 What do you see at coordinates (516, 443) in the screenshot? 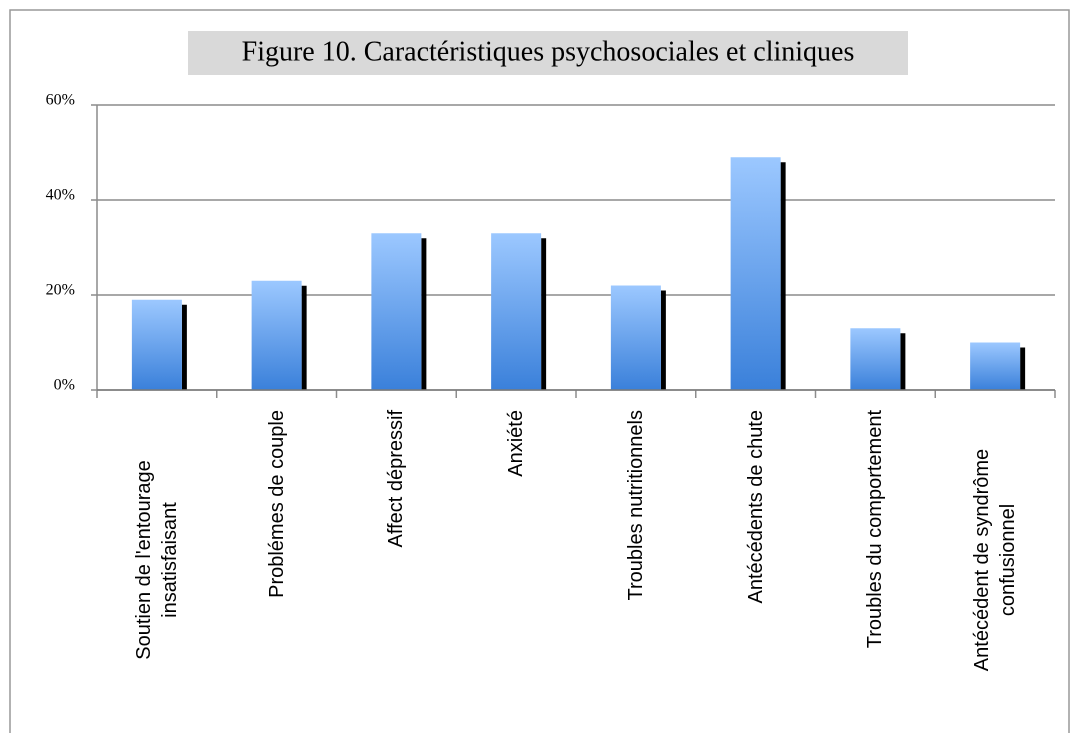
I see `x-tick-text: Anxiété` at bounding box center [516, 443].